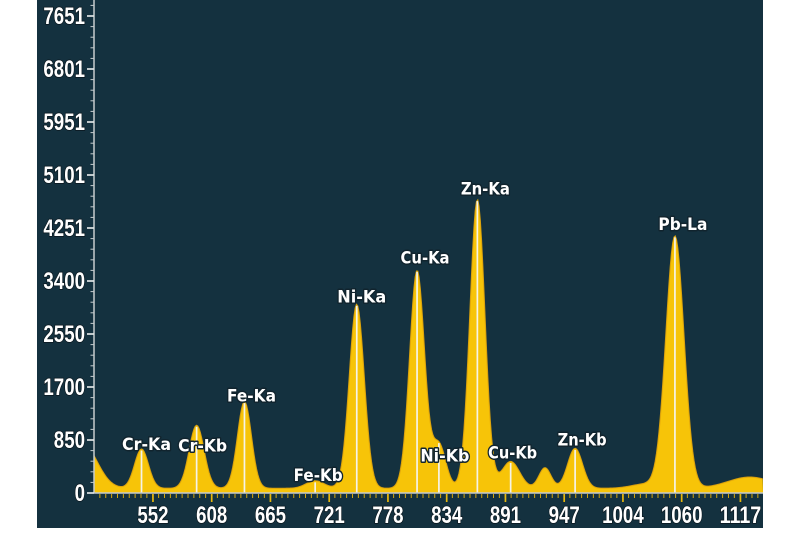 The height and width of the screenshot is (533, 800). What do you see at coordinates (444, 457) in the screenshot?
I see `peak-label-ni-kb: Ni-Kb` at bounding box center [444, 457].